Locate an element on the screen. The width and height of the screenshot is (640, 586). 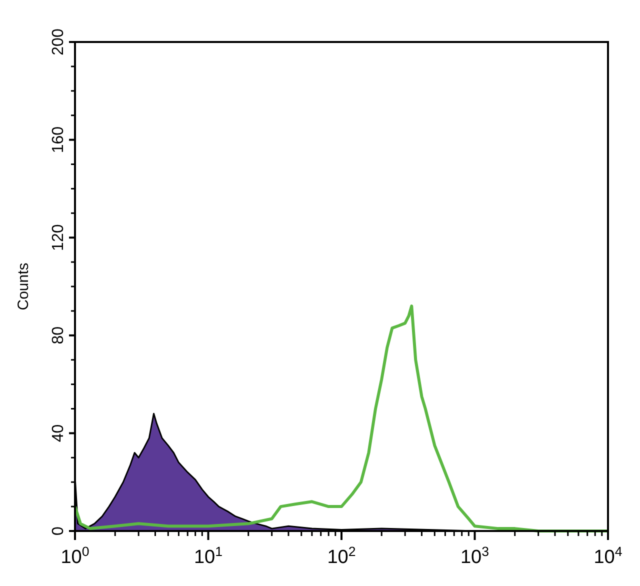
x-tick-label: 10$^{0}$ is located at coordinates (75, 556).